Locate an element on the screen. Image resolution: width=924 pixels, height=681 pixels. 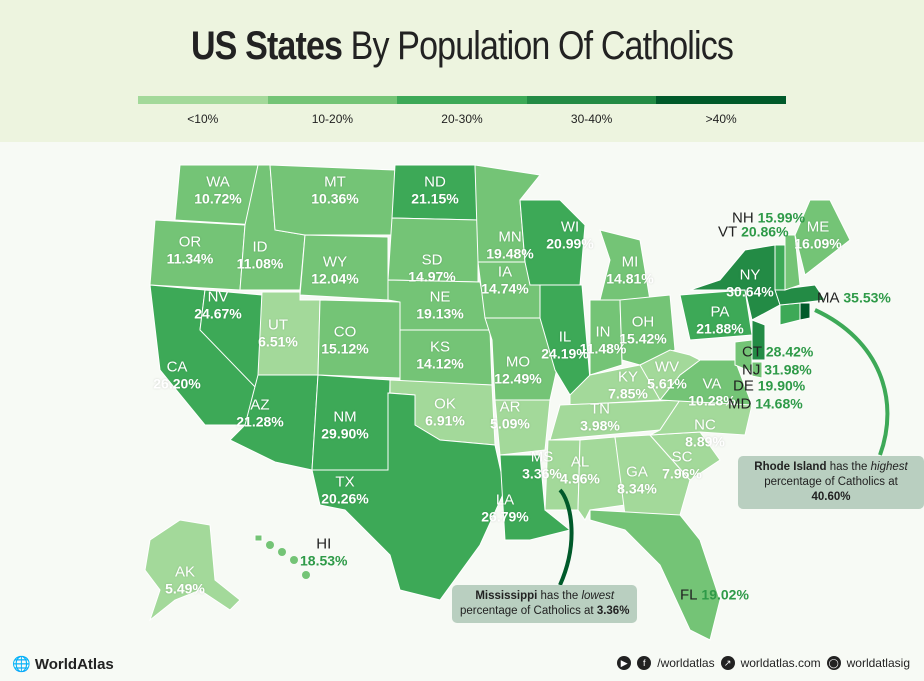
state-percent: 21.15% is located at coordinates (435, 198).